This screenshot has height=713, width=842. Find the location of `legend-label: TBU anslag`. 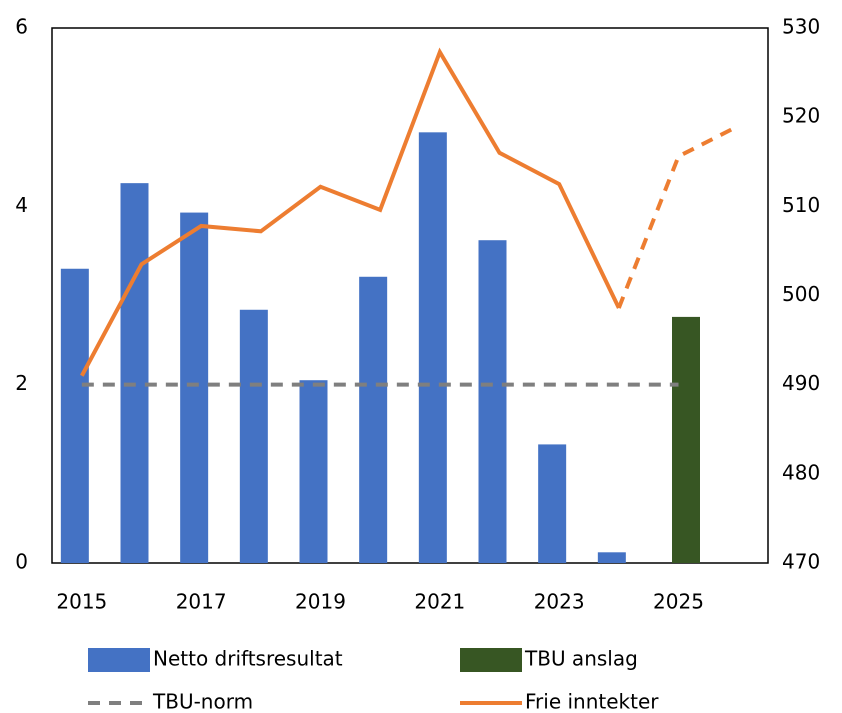

legend-label: TBU anslag is located at coordinates (581, 659).